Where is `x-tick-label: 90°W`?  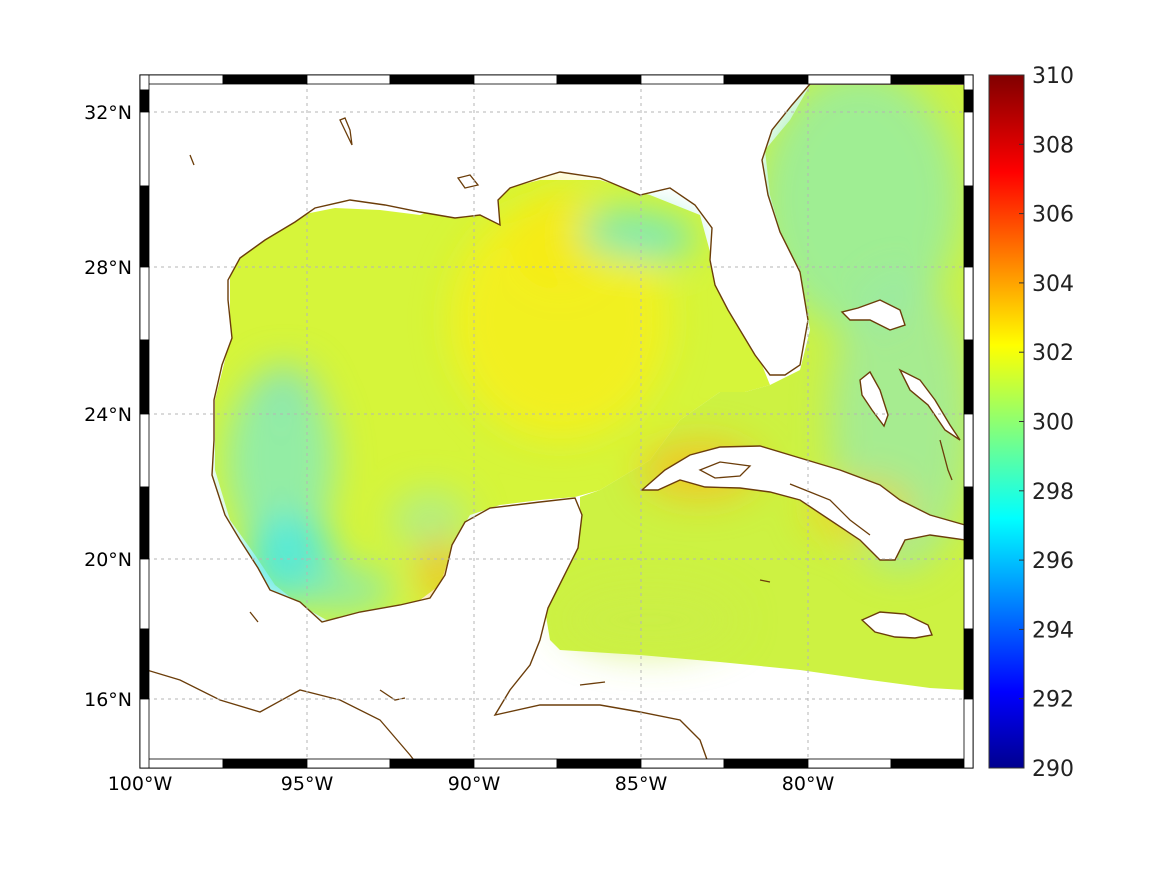 x-tick-label: 90°W is located at coordinates (474, 784).